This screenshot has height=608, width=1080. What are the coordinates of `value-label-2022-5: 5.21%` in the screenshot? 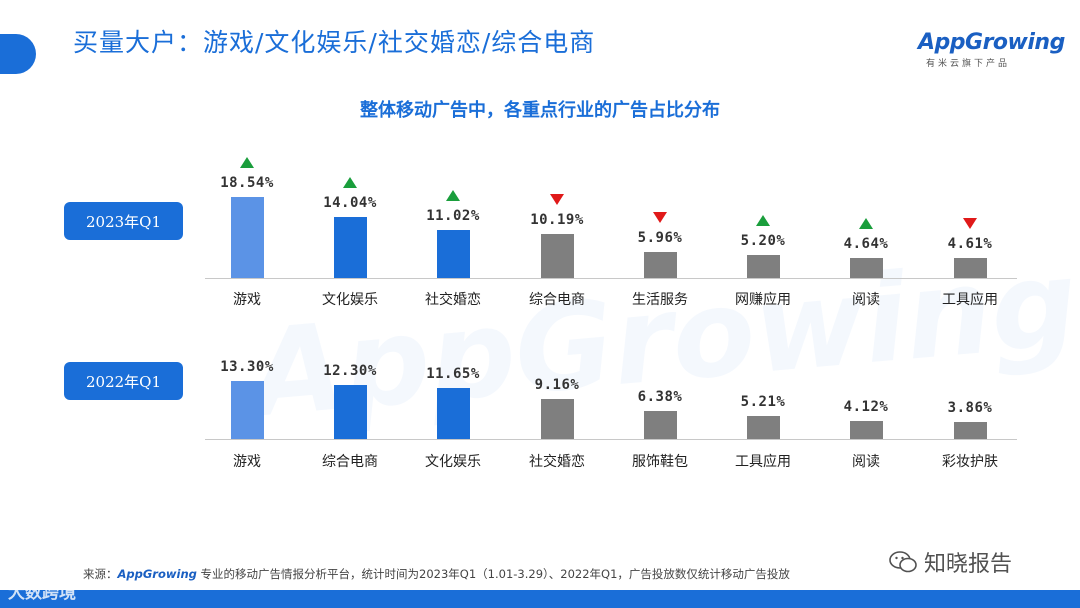 It's located at (763, 402).